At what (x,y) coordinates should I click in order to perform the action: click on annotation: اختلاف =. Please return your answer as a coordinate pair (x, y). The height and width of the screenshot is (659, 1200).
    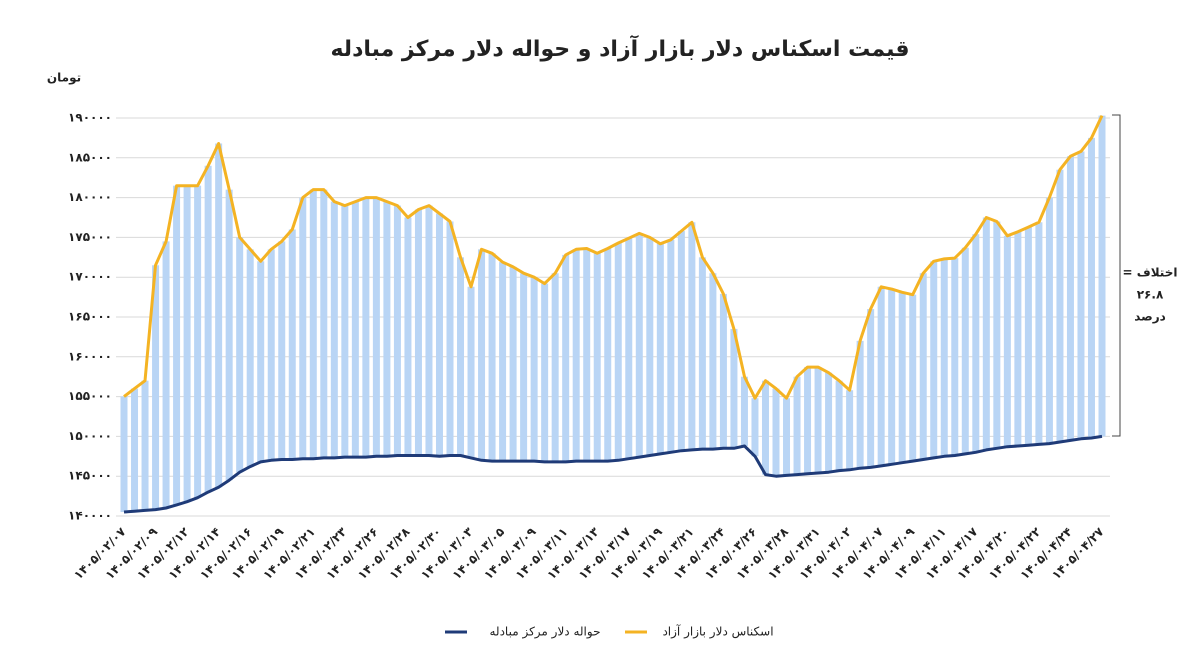
    Looking at the image, I should click on (1150, 273).